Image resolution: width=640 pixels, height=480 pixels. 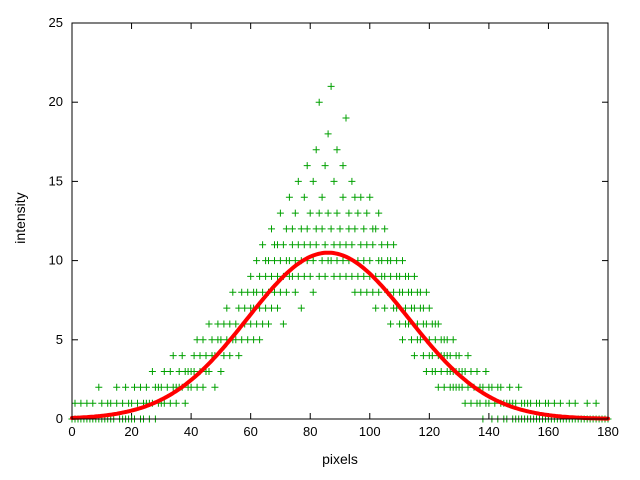 What do you see at coordinates (56, 22) in the screenshot?
I see `svg-text: 25` at bounding box center [56, 22].